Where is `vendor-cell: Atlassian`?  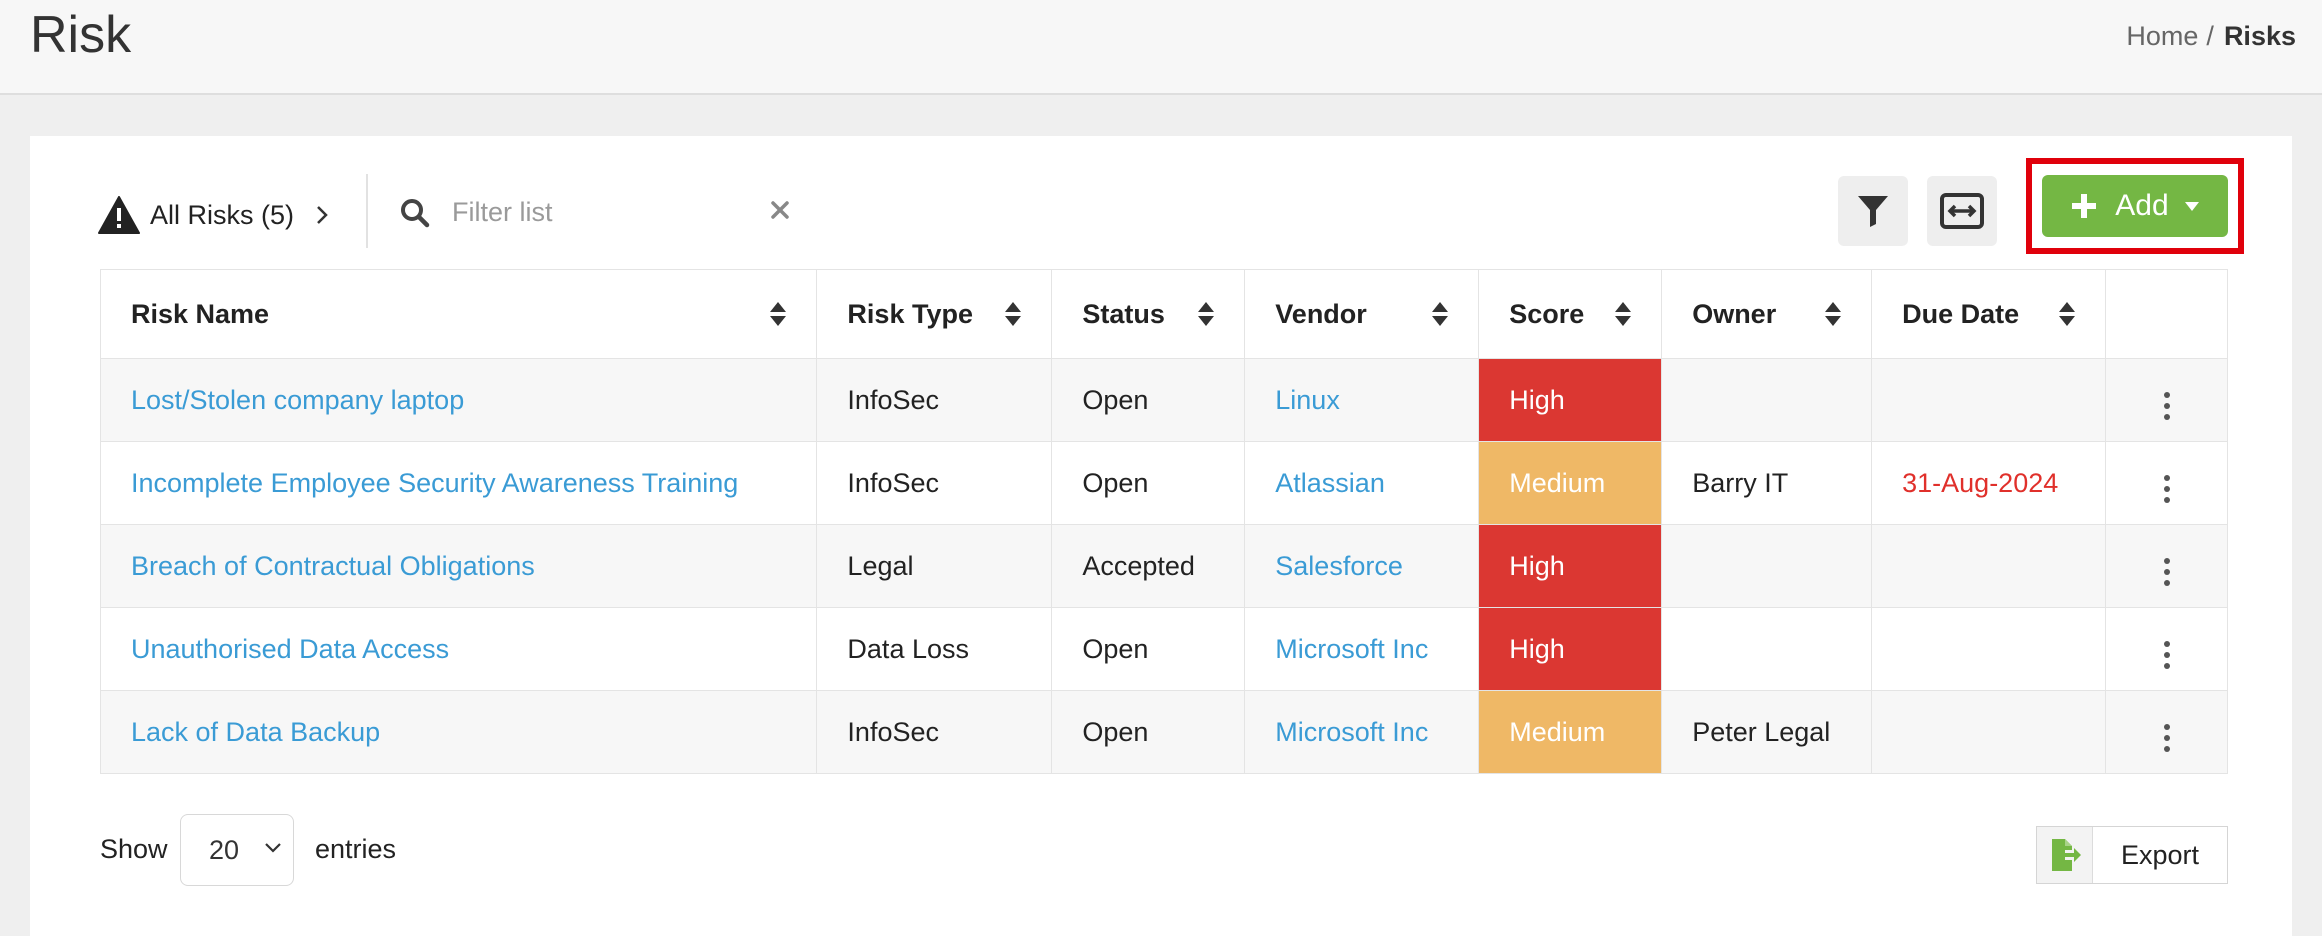
vendor-cell: Atlassian is located at coordinates (1362, 483).